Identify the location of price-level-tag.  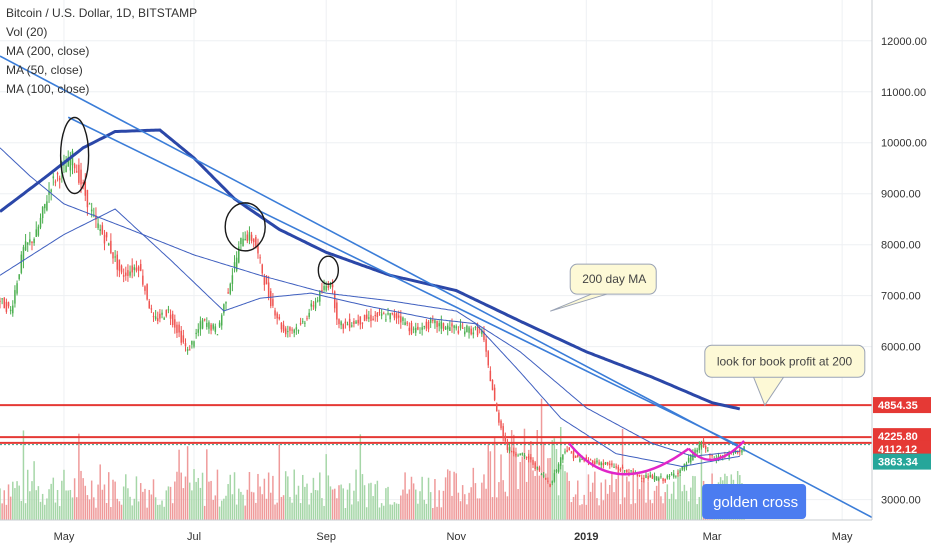
(902, 405).